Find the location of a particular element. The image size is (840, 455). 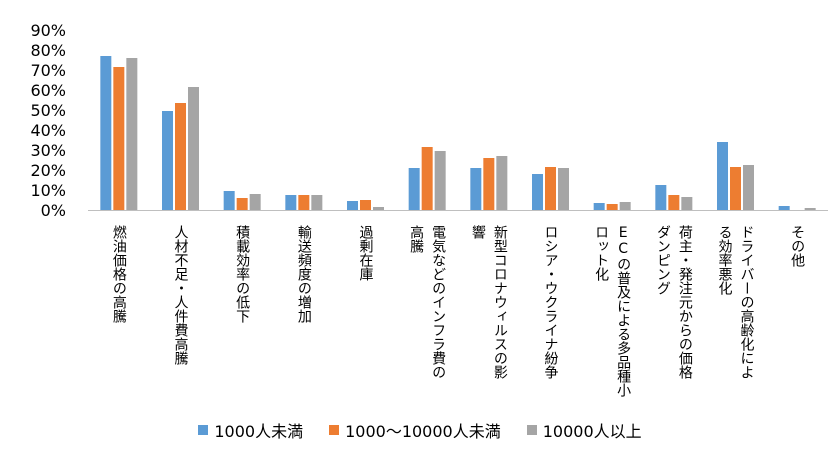

legend: 1000人未満 1000～10000人未満 10000人以上 is located at coordinates (420, 430).